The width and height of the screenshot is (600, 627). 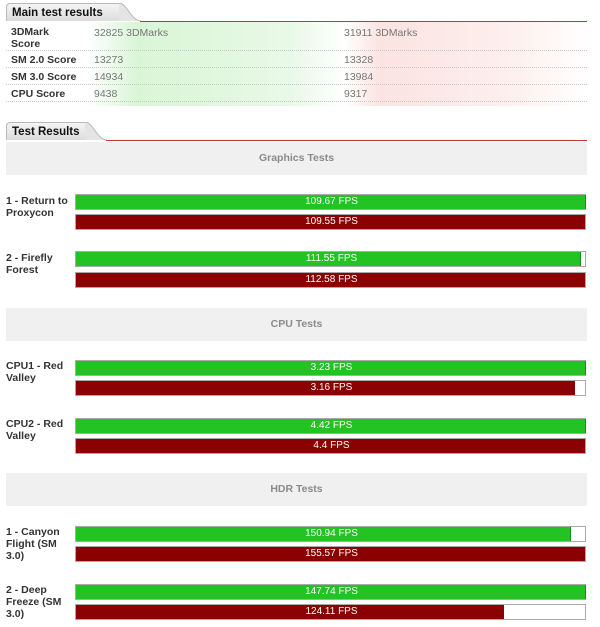 I want to click on red-bar: 3.16 FPS, so click(x=330, y=388).